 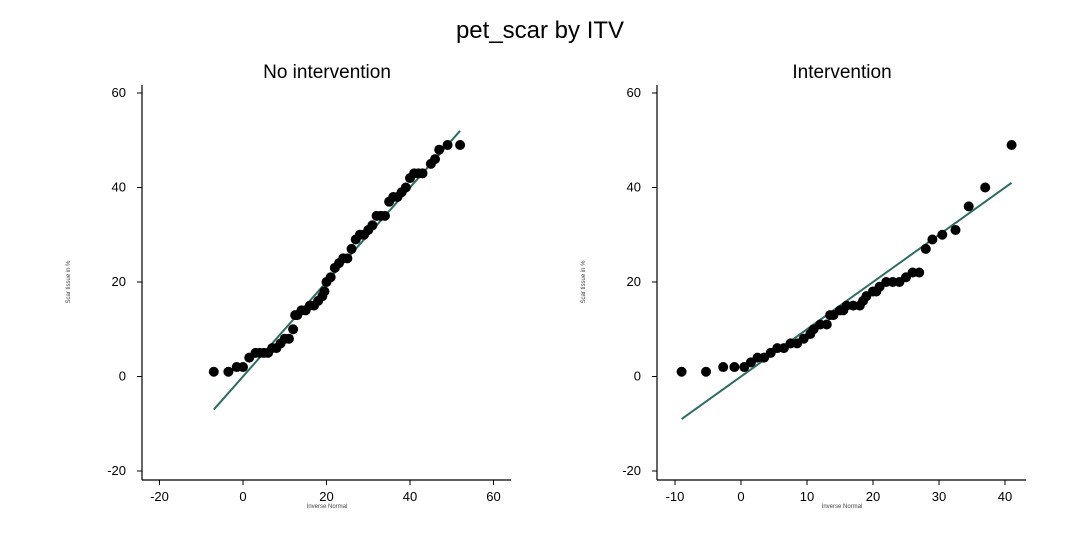 I want to click on x-tick-label-intervention: 10, so click(x=807, y=496).